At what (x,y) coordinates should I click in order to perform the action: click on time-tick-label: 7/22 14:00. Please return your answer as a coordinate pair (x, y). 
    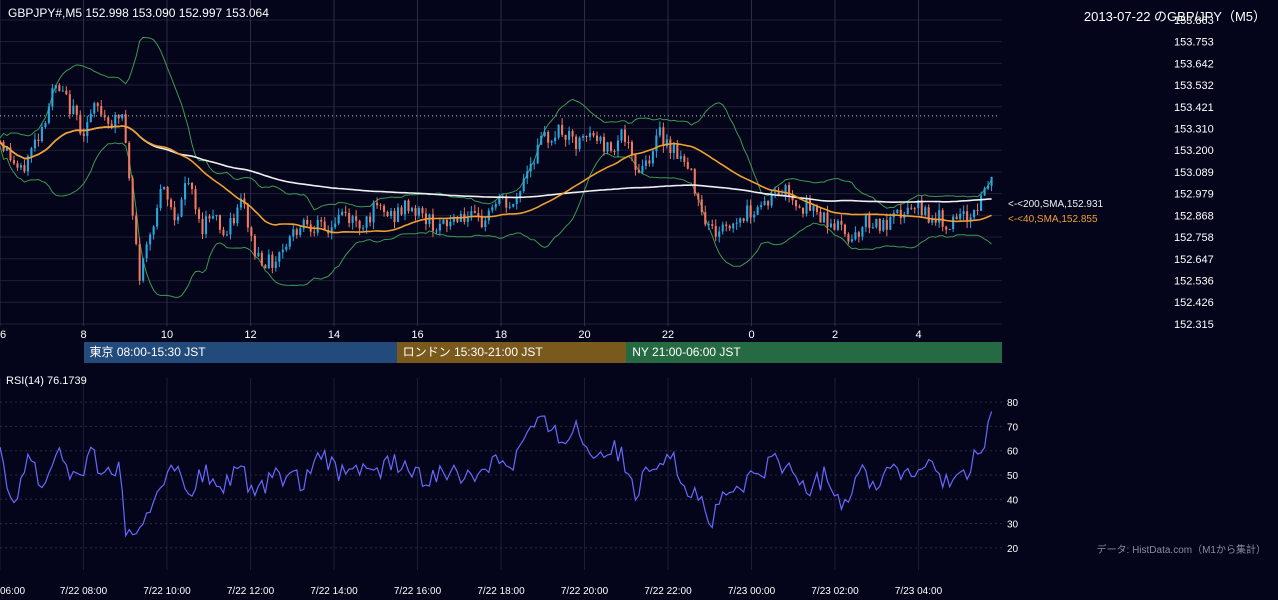
    Looking at the image, I should click on (334, 591).